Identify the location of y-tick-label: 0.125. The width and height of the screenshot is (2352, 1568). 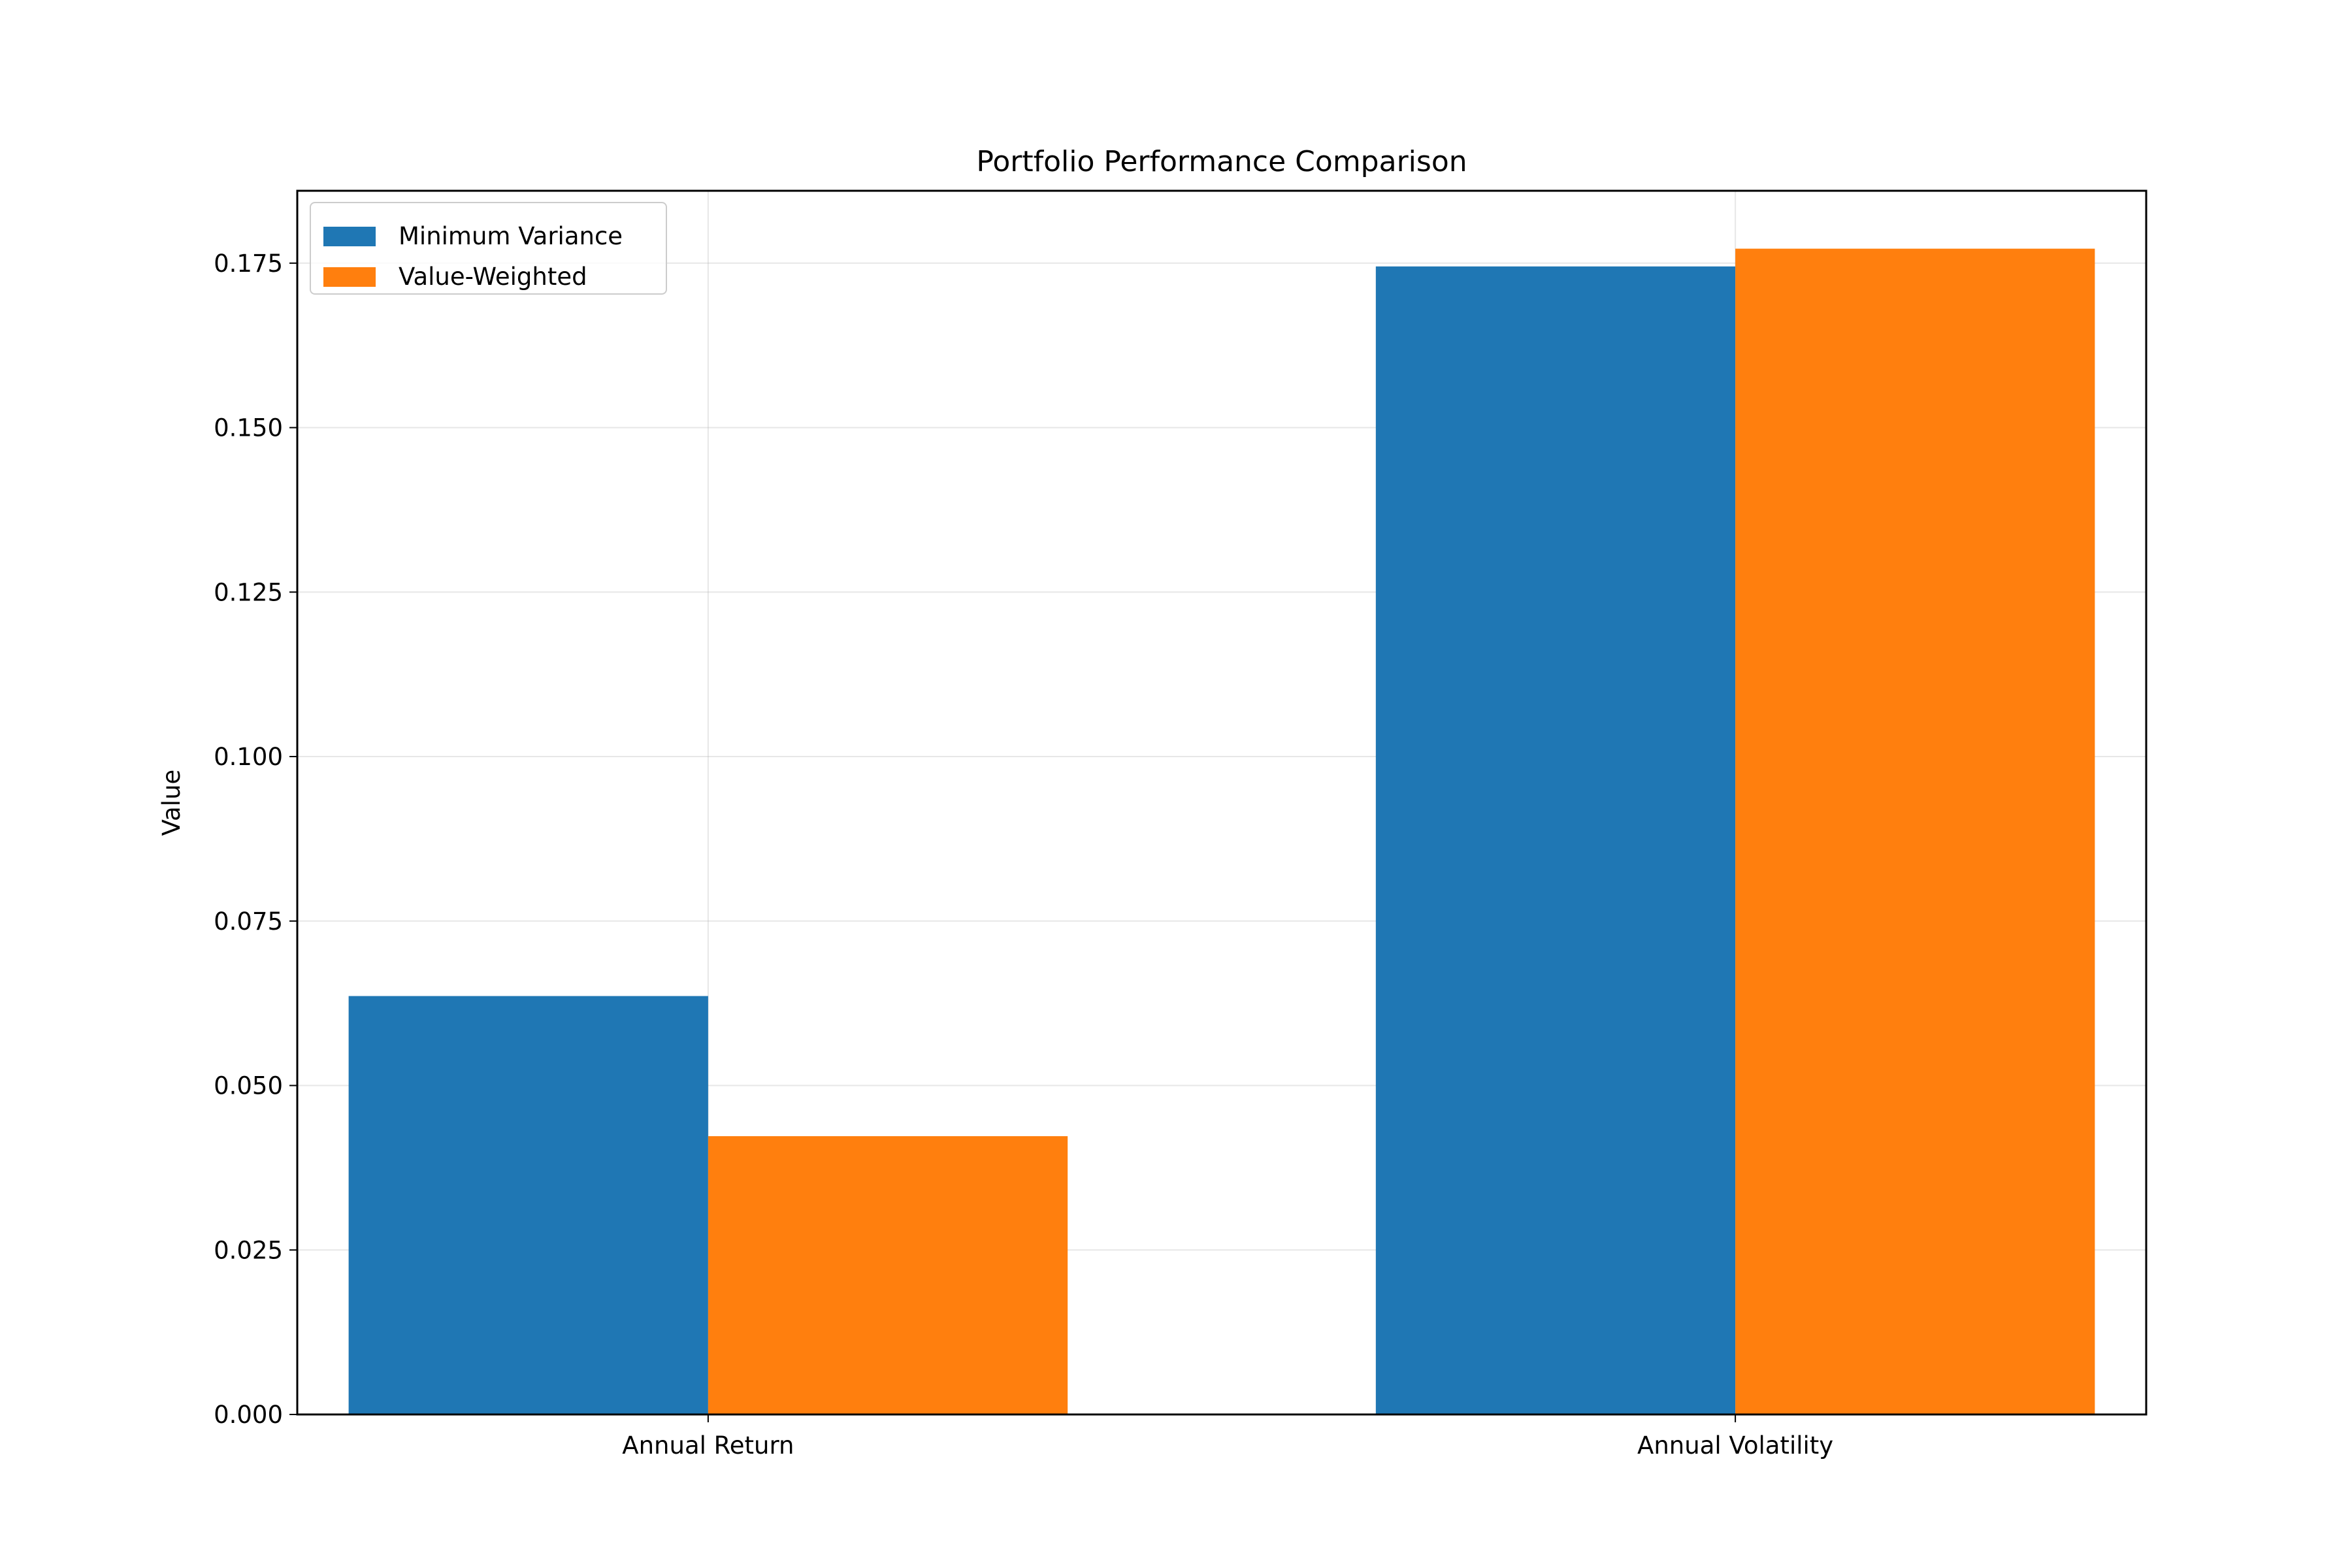
(248, 592).